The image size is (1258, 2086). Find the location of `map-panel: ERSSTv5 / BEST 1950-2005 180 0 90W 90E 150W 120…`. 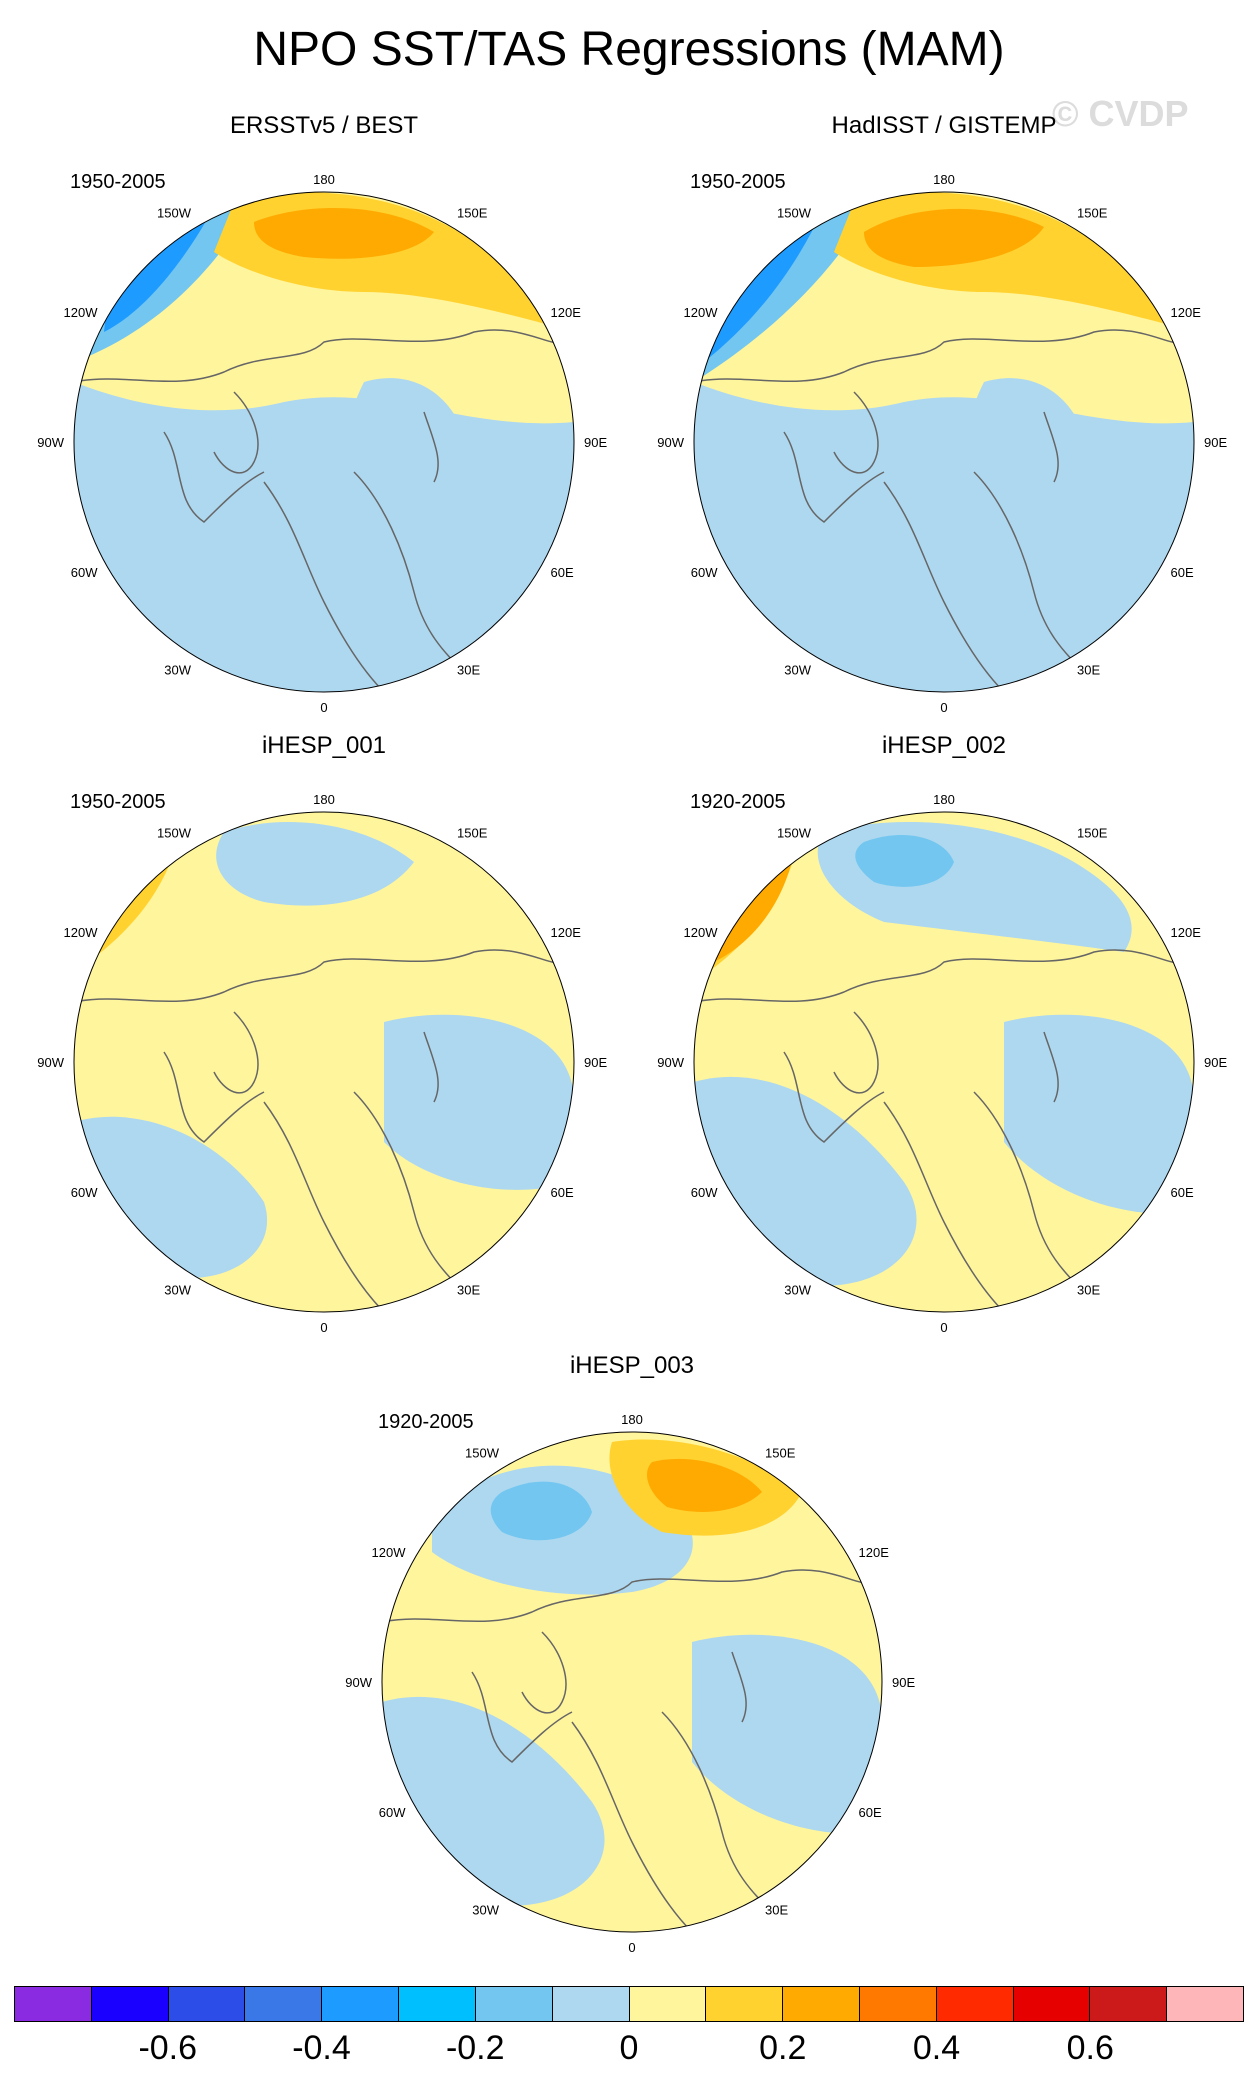

map-panel: ERSSTv5 / BEST 1950-2005 180 0 90W 90E 150W 120… is located at coordinates (324, 422).